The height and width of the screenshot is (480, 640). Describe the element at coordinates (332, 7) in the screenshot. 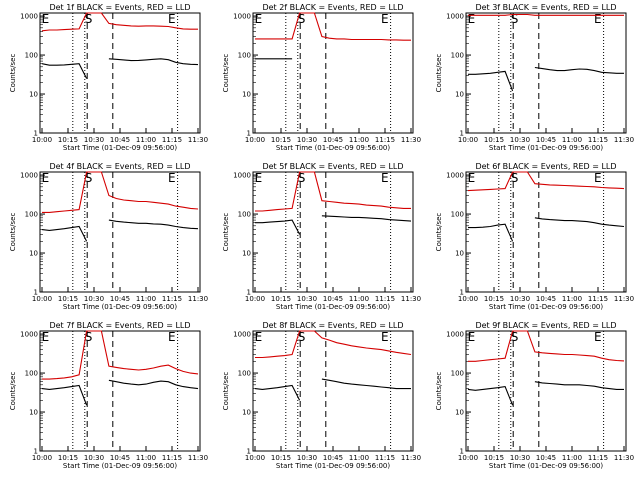

I see `panel-title: Det 2f BLACK = Events, RED = LLD` at that location.